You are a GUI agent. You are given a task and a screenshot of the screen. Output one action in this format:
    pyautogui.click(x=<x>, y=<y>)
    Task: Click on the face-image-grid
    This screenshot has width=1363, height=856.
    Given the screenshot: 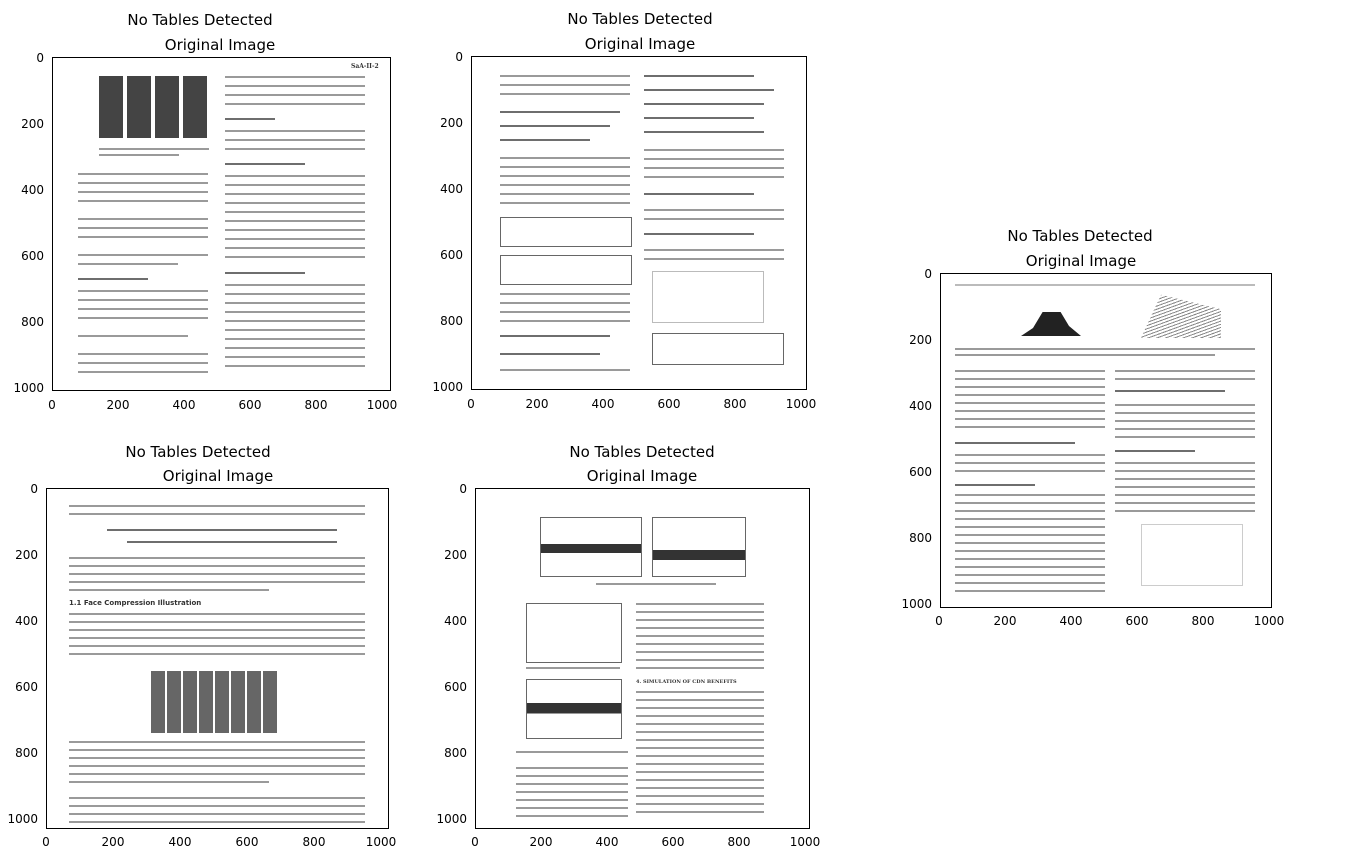 What is the action you would take?
    pyautogui.click(x=215, y=702)
    